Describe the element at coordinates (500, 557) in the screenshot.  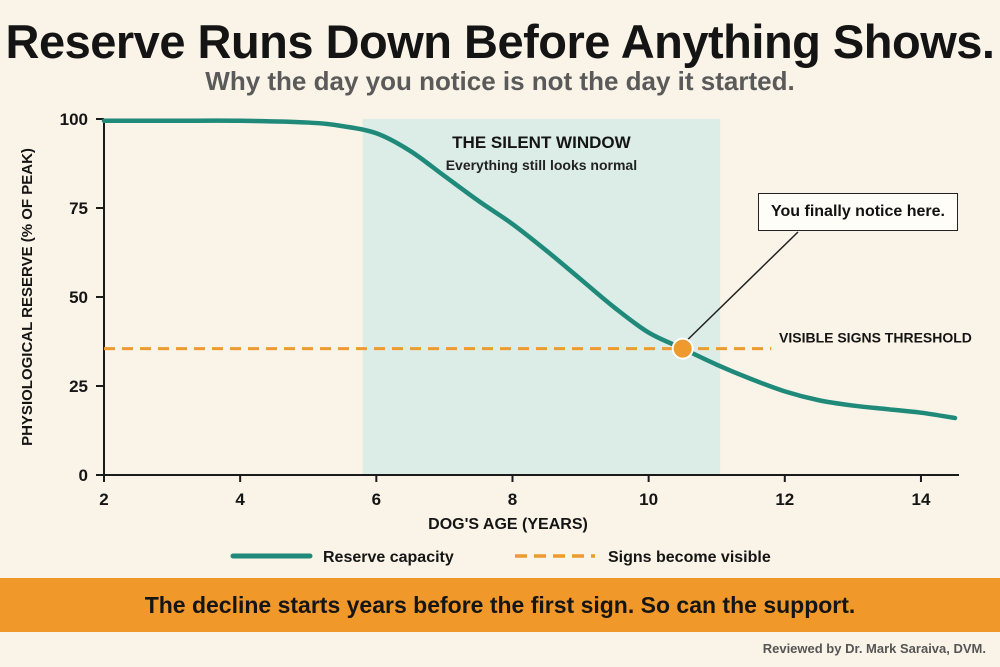
I see `legend: Reserve capacity Signs become visible` at that location.